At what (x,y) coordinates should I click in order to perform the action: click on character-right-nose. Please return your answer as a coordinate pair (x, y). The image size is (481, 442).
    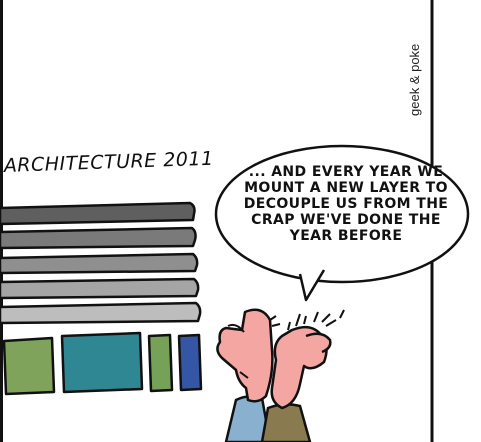
    Looking at the image, I should click on (318, 343).